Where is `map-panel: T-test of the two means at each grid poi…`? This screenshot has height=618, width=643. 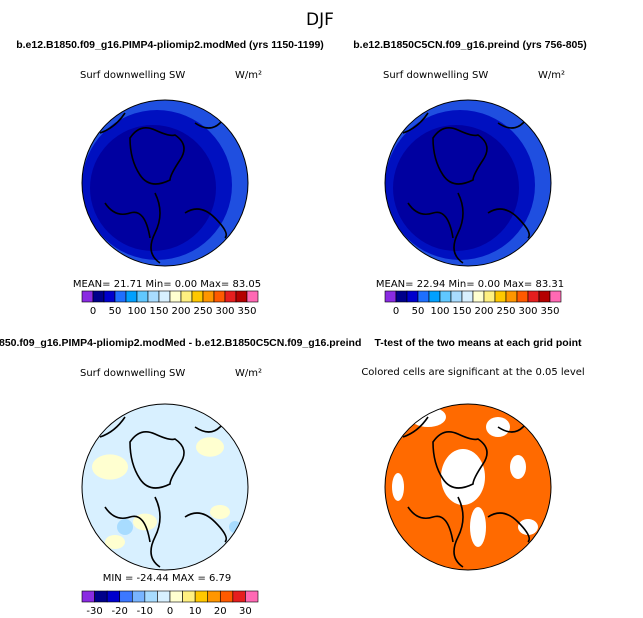 map-panel: T-test of the two means at each grid poi… is located at coordinates (473, 454).